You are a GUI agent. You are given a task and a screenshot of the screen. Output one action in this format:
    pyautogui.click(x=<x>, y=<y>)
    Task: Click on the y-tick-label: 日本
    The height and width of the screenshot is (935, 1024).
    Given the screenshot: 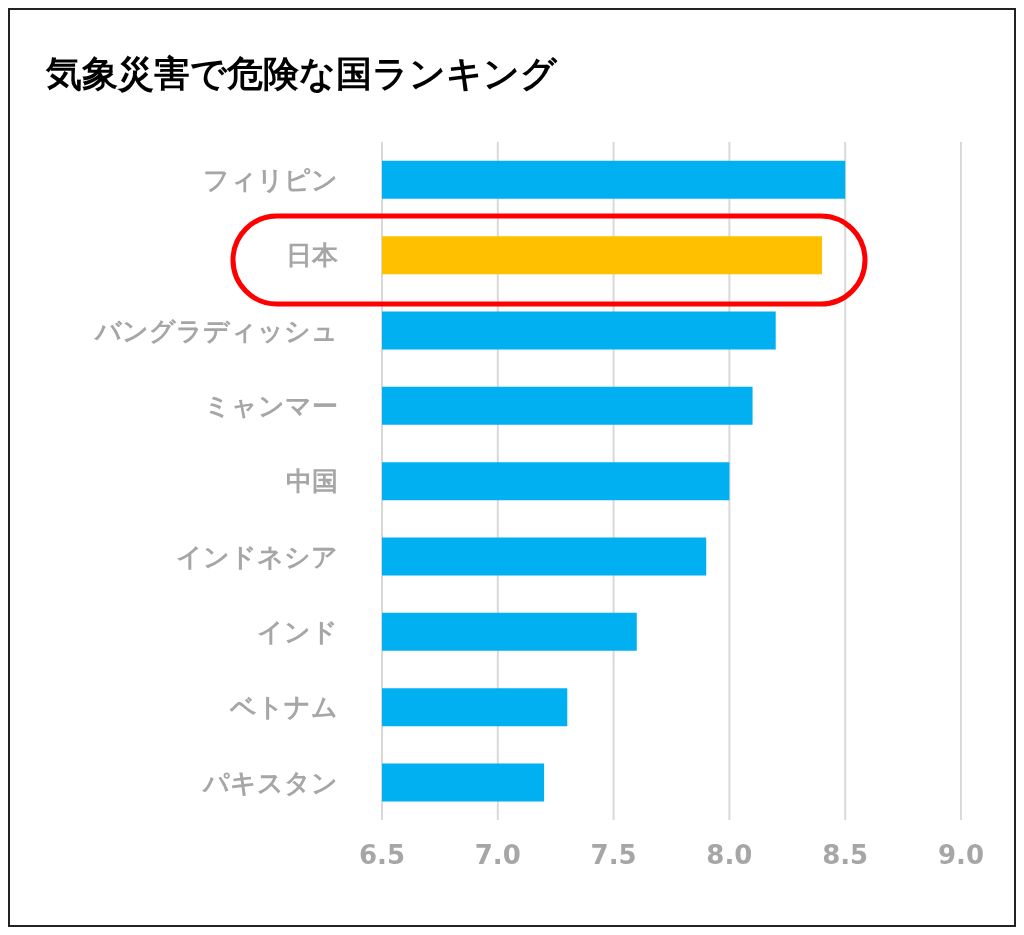 What is the action you would take?
    pyautogui.click(x=312, y=255)
    